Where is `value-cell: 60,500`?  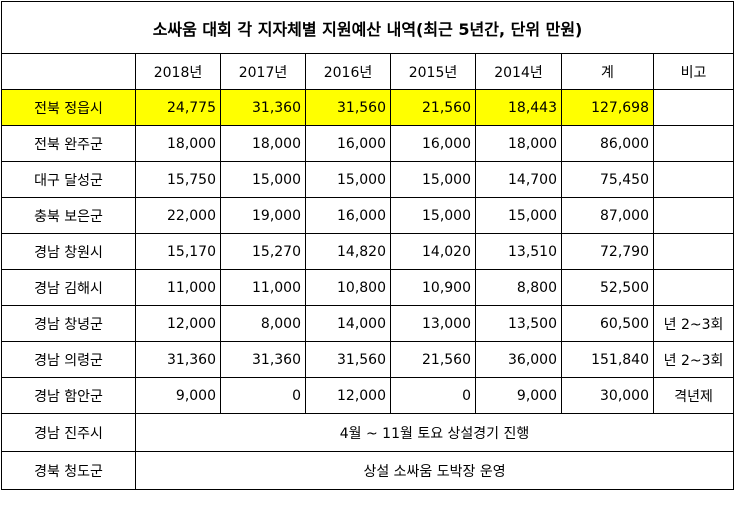
value-cell: 60,500 is located at coordinates (607, 323).